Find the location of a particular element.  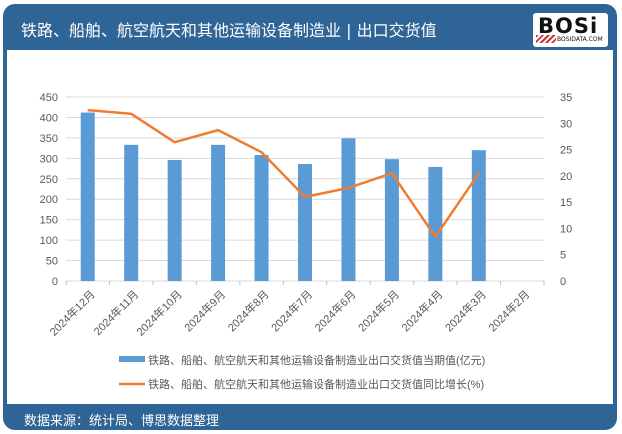

right-axis-tick: 20 is located at coordinates (566, 177).